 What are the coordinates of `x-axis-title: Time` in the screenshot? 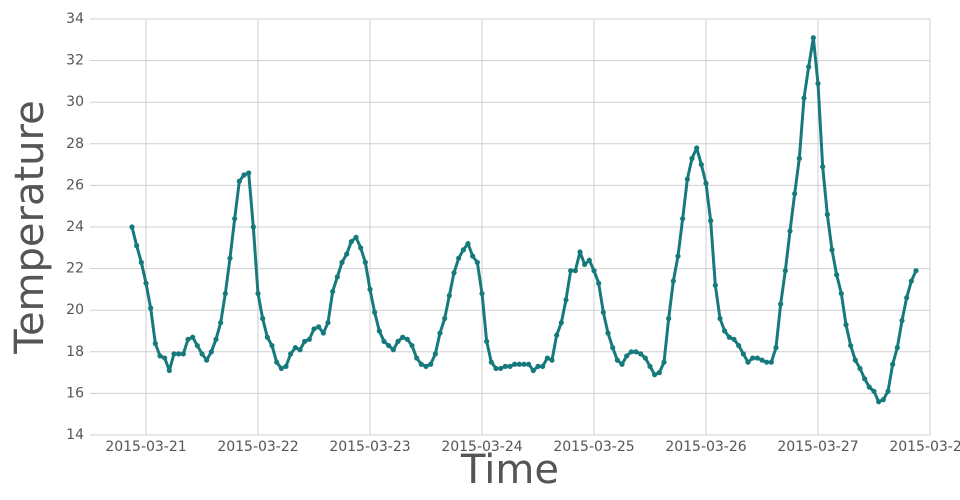 It's located at (509, 470).